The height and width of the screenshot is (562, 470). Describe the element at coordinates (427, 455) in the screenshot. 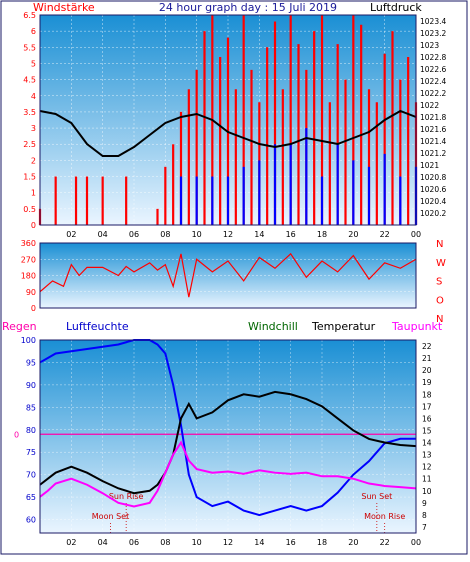

I see `temperature-tick-label: 13` at that location.